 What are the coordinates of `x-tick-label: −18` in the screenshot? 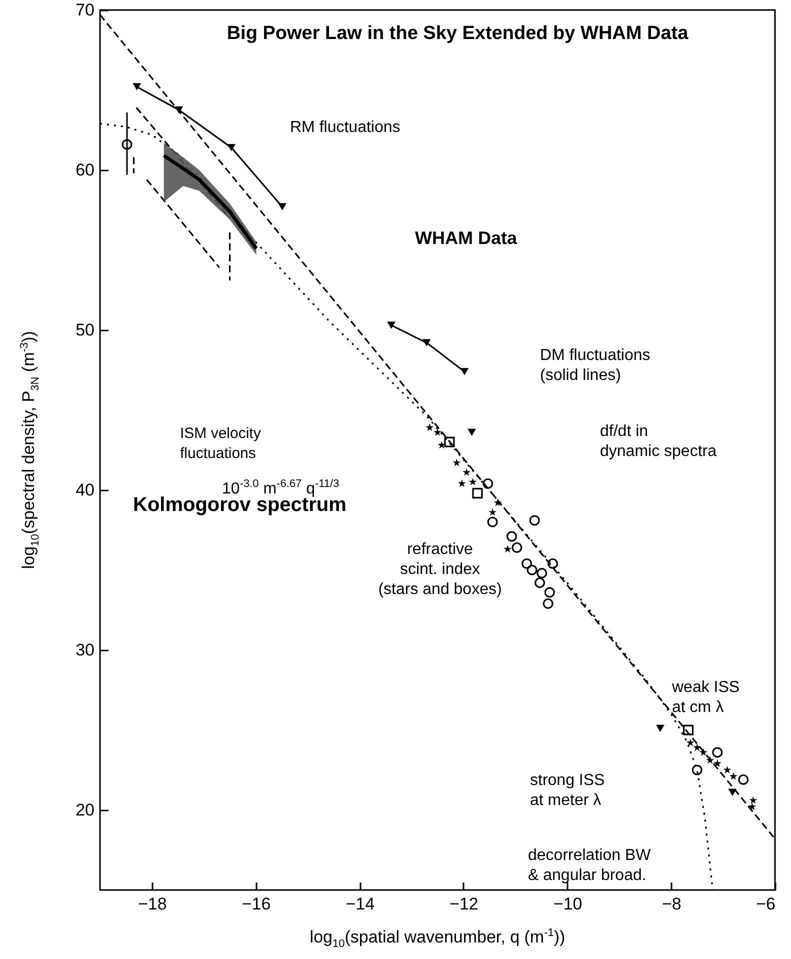 It's located at (152, 904).